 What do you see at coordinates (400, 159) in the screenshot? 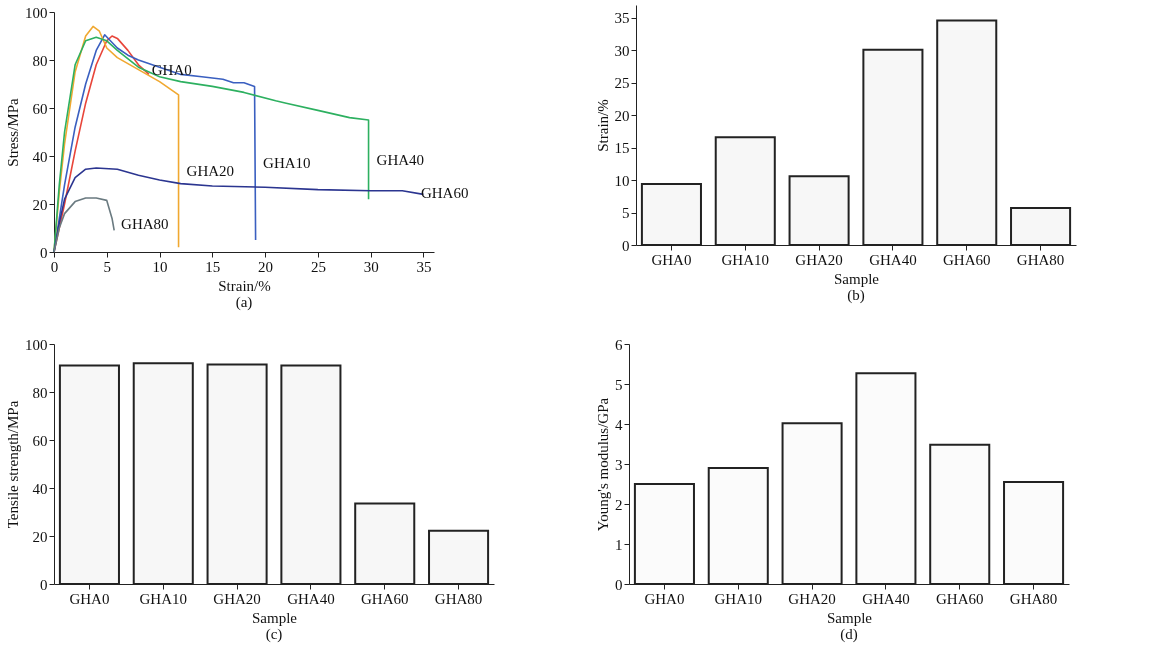
I see `series-label: GHA40` at bounding box center [400, 159].